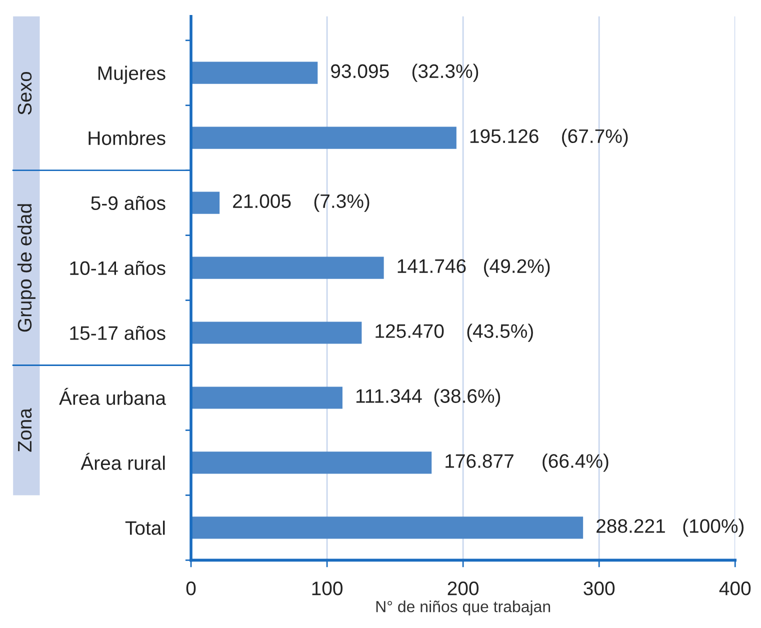  Describe the element at coordinates (463, 589) in the screenshot. I see `x-tick-label: 200` at that location.